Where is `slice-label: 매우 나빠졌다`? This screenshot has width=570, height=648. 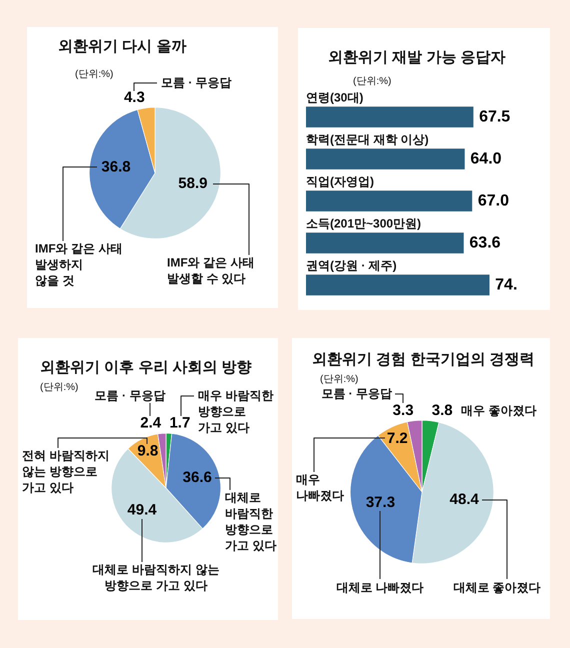 slice-label: 매우 나빠졌다 is located at coordinates (320, 487).